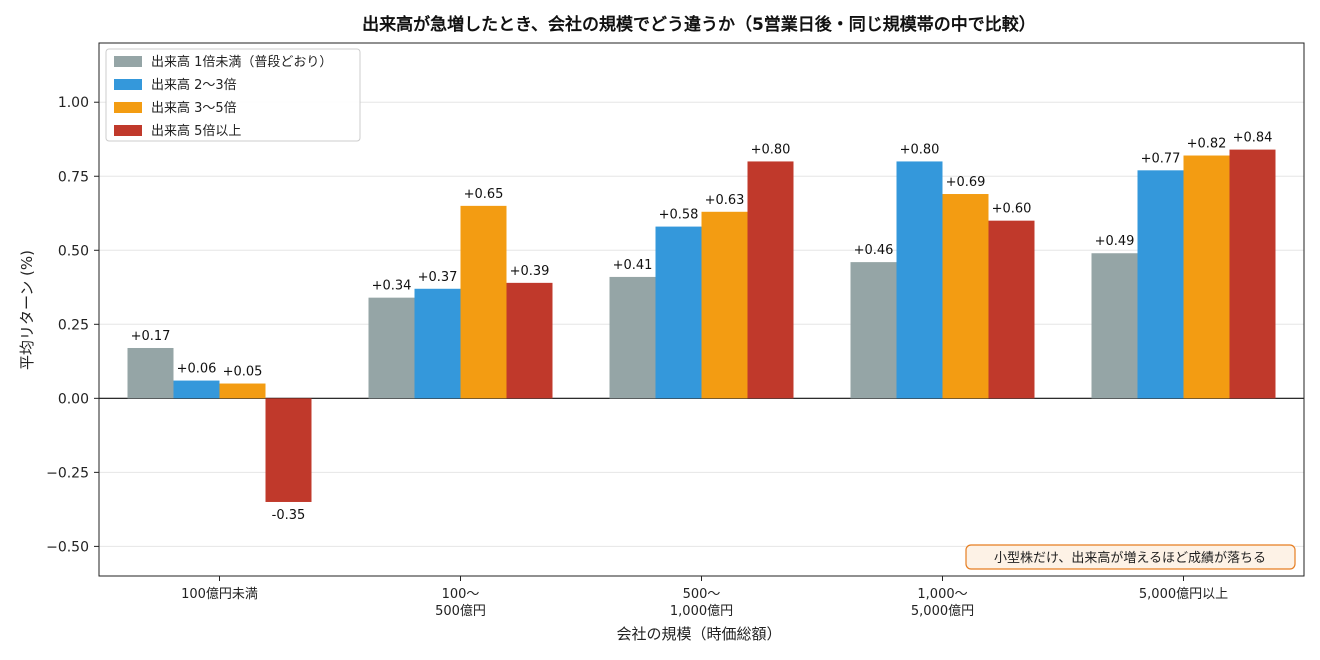  I want to click on bar-value-label: +0.69, so click(966, 182).